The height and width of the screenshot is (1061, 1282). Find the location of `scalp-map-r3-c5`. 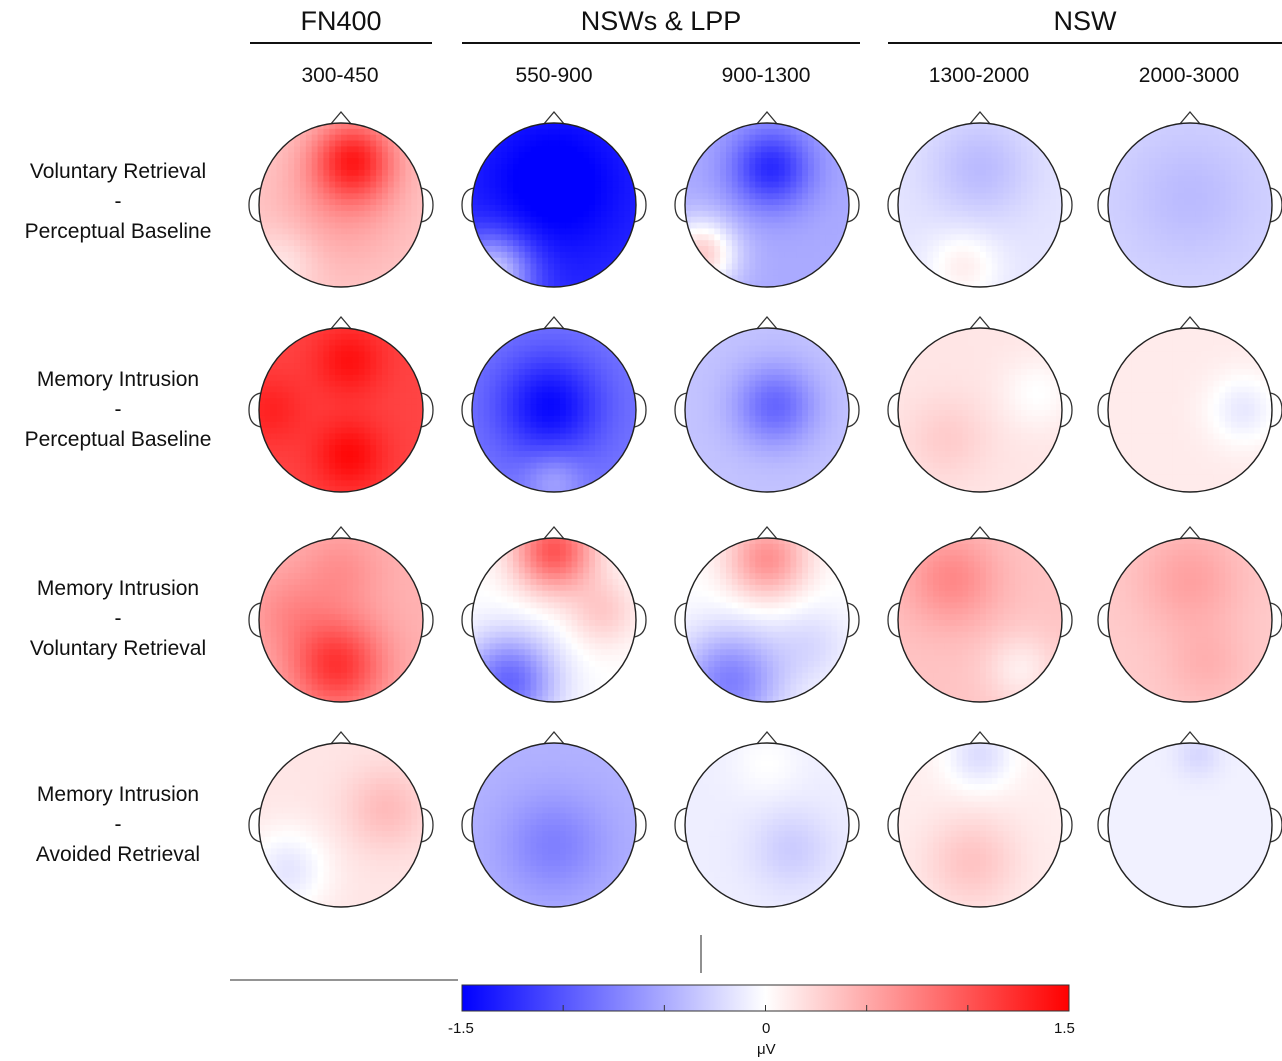

scalp-map-r3-c5 is located at coordinates (1189, 614).